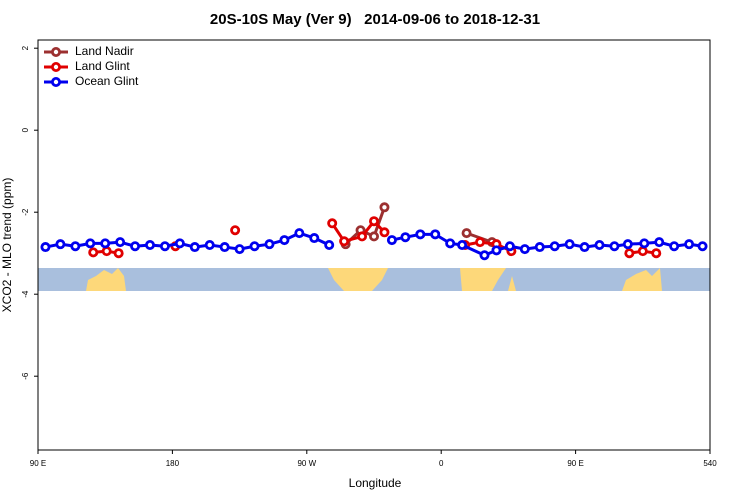  I want to click on y-tick-label: -4, so click(25, 294).